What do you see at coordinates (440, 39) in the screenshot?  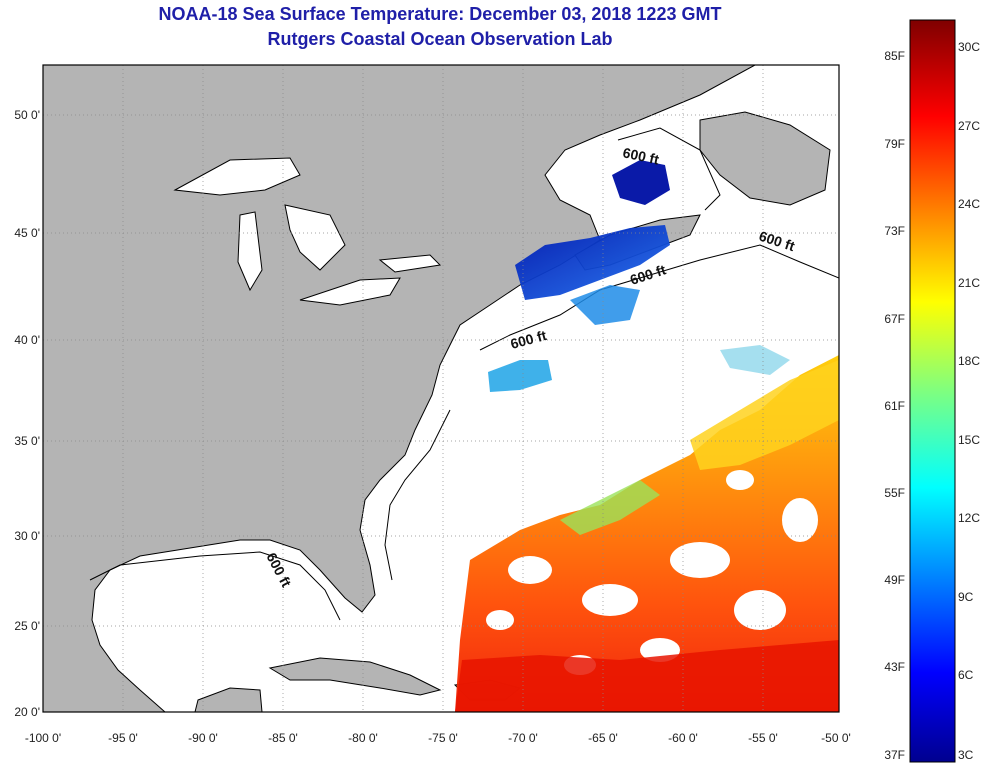 I see `map-subtitle: Rutgers Coastal Ocean Observation Lab` at bounding box center [440, 39].